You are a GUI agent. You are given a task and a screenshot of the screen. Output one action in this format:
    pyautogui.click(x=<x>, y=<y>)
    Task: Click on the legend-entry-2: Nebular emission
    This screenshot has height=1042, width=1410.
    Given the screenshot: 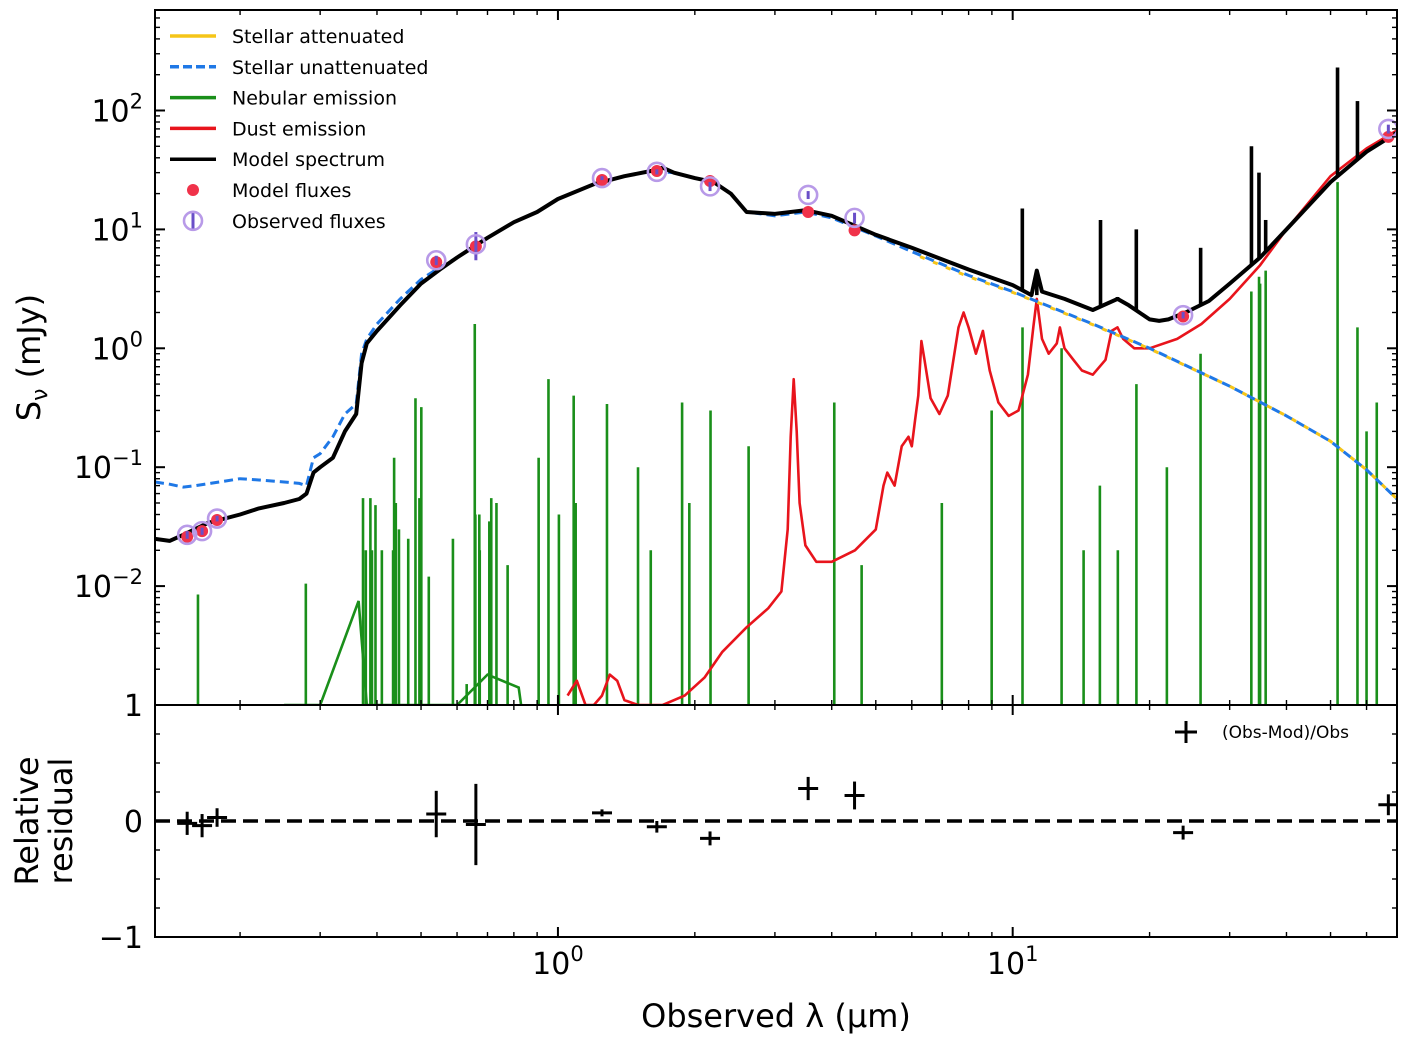 What is the action you would take?
    pyautogui.click(x=283, y=99)
    